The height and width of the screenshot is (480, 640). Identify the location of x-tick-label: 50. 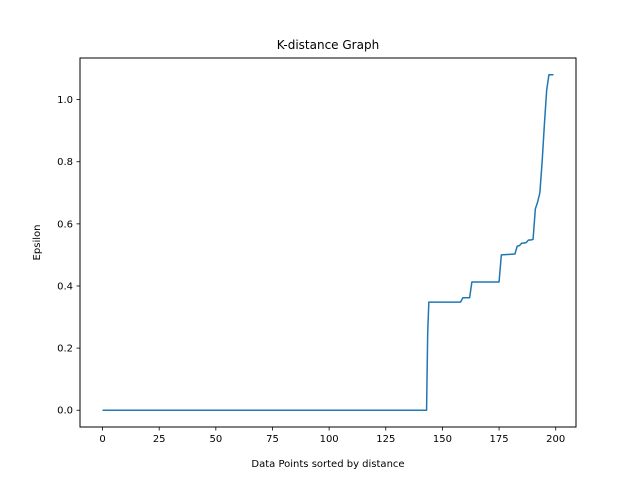
(215, 439).